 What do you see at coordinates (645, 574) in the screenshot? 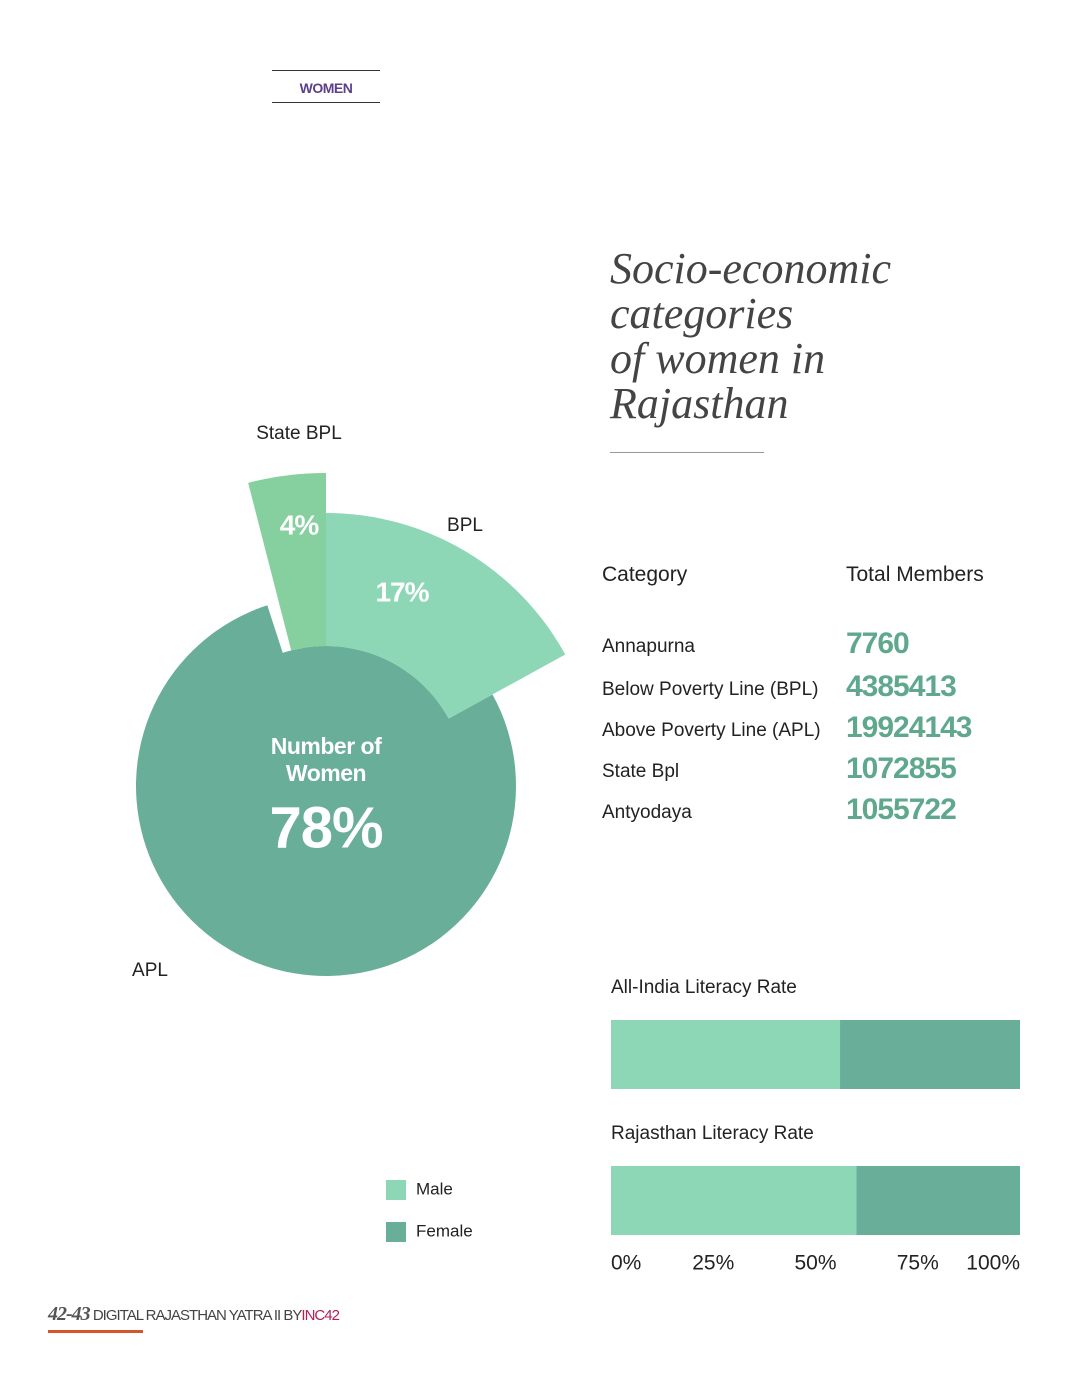
I see `table-header: Category` at bounding box center [645, 574].